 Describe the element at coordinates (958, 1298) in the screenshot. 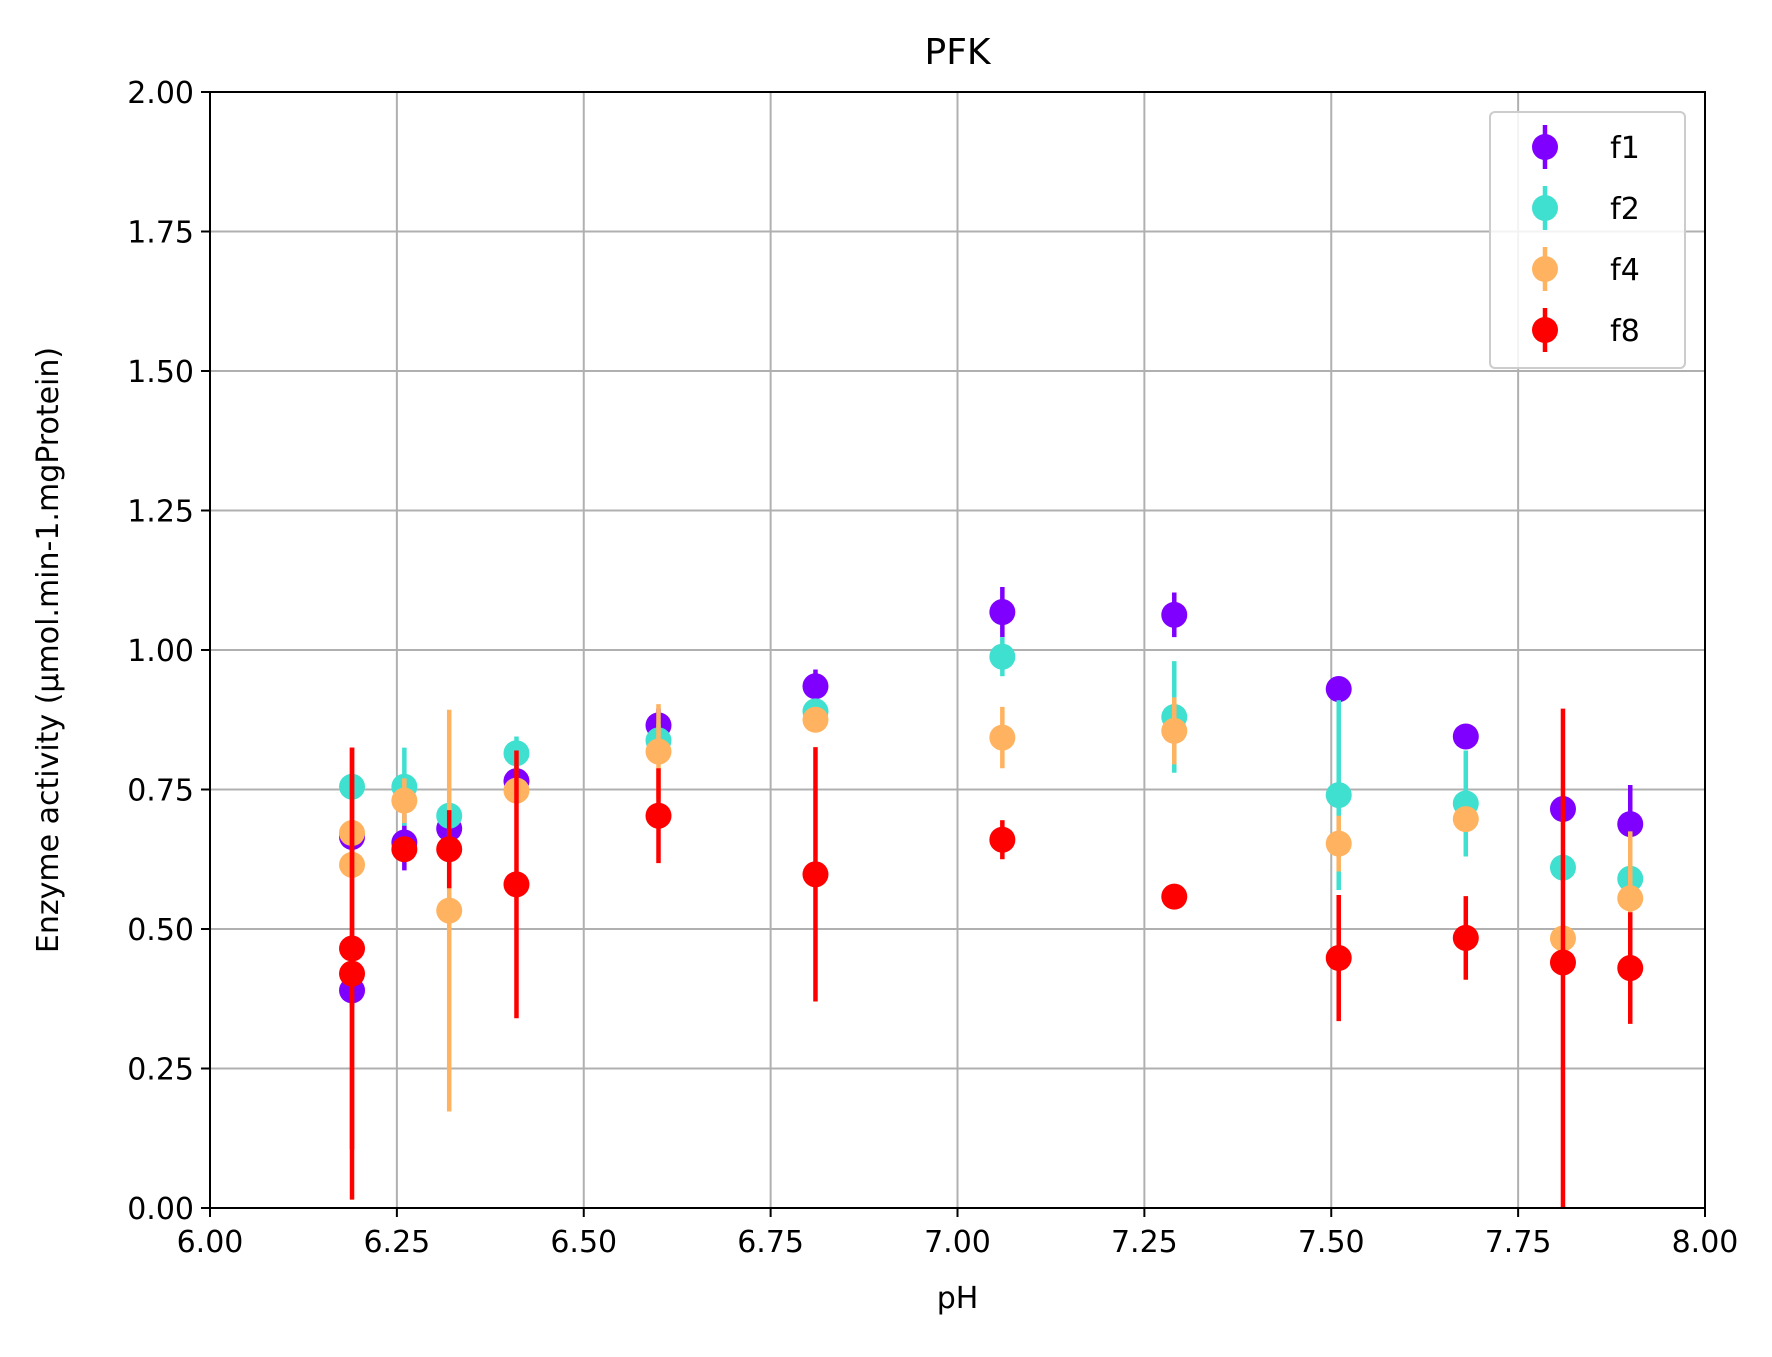

I see `x-axis-label: pH` at that location.